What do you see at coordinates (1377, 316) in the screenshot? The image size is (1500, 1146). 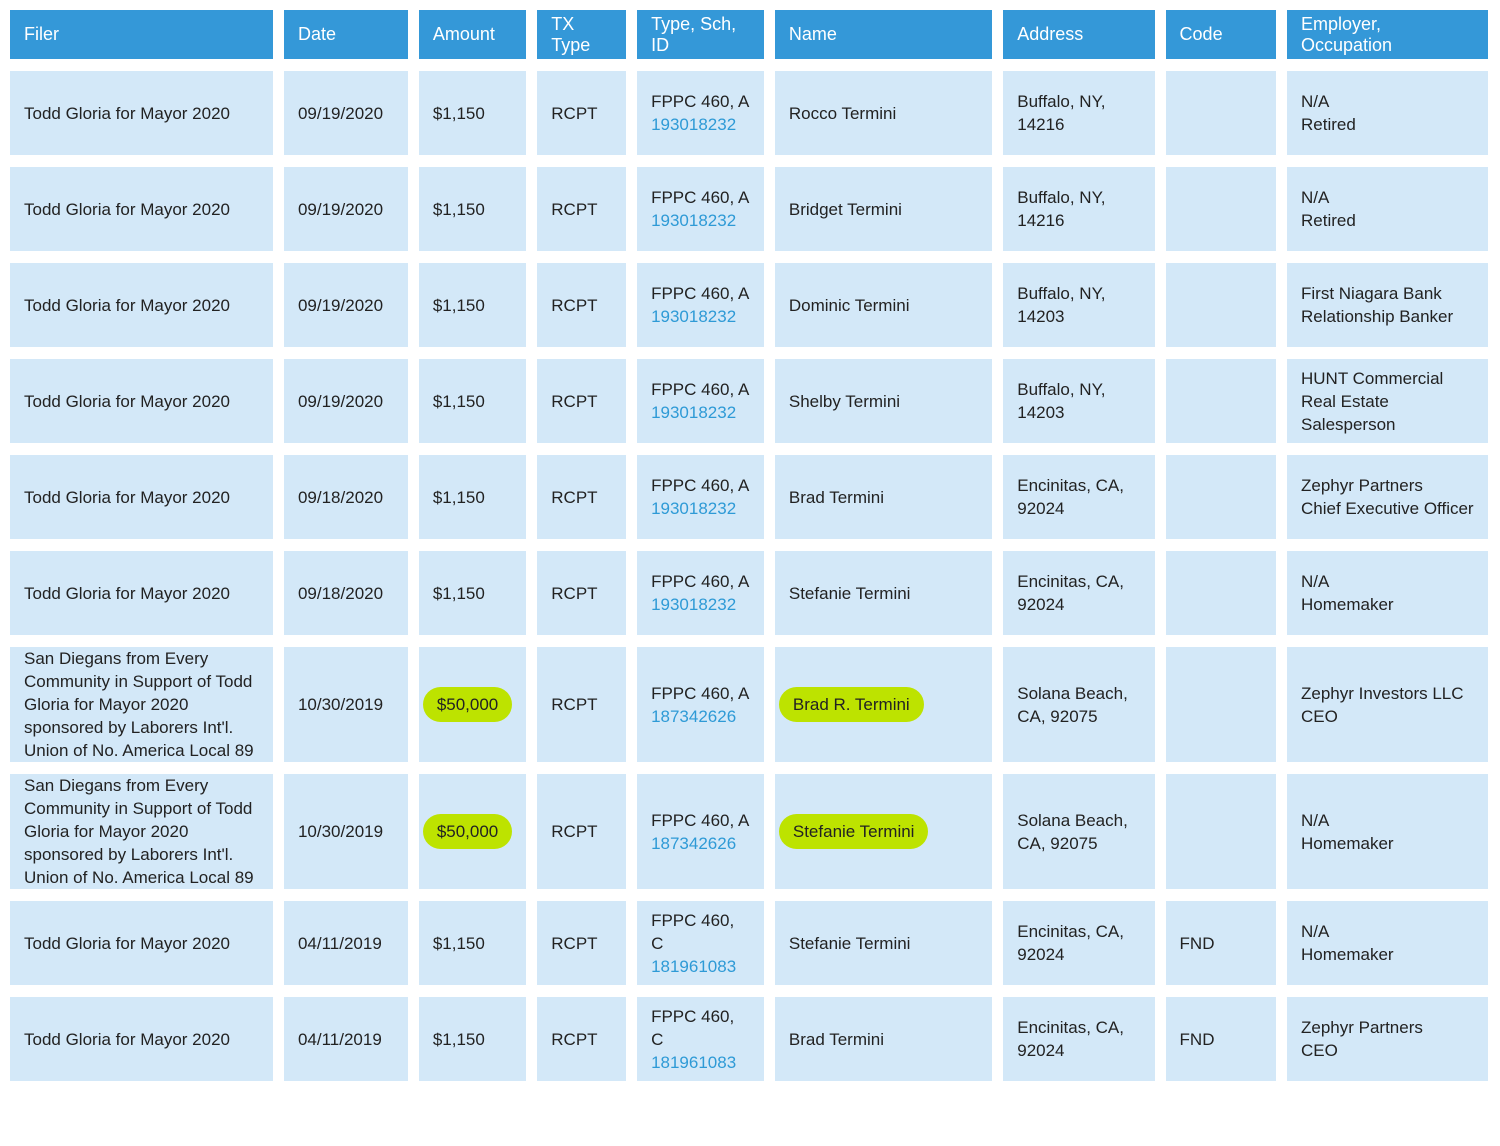 I see `occupation: Relationship Banker` at bounding box center [1377, 316].